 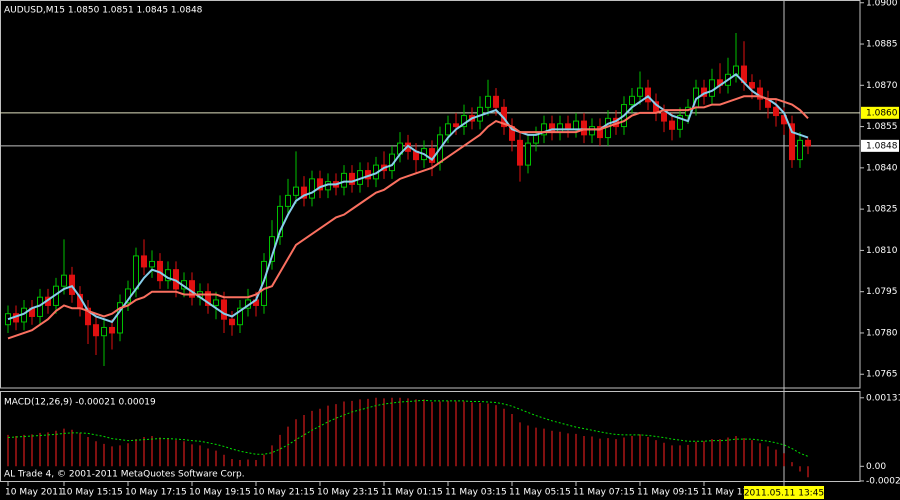 I want to click on x-tick-label: 11 May 01:15, so click(x=412, y=493).